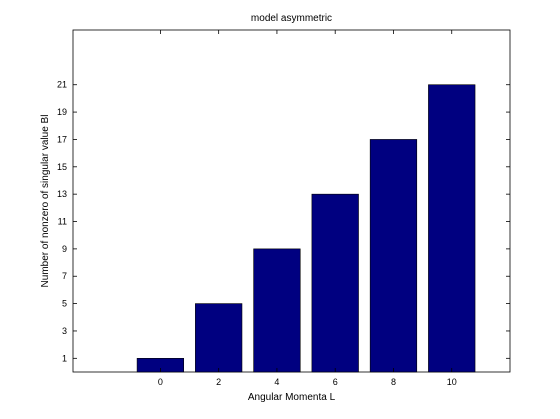 The height and width of the screenshot is (419, 560). Describe the element at coordinates (62, 139) in the screenshot. I see `y-tick-label: 17` at that location.